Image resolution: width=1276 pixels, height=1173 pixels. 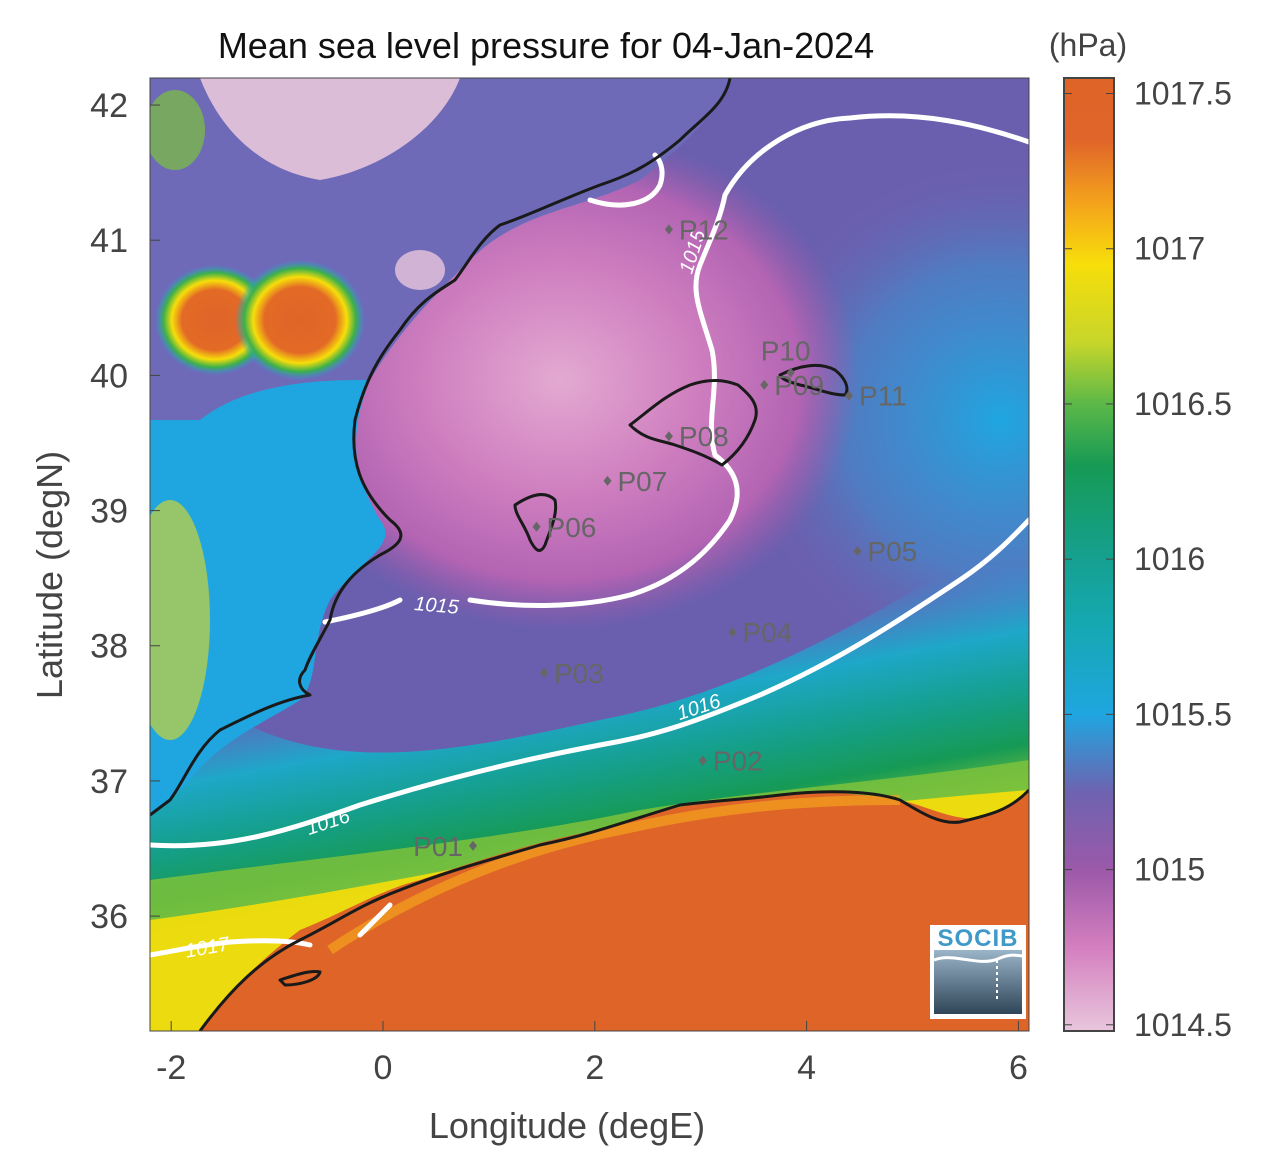 What do you see at coordinates (109, 241) in the screenshot?
I see `y-tick-label: 41` at bounding box center [109, 241].